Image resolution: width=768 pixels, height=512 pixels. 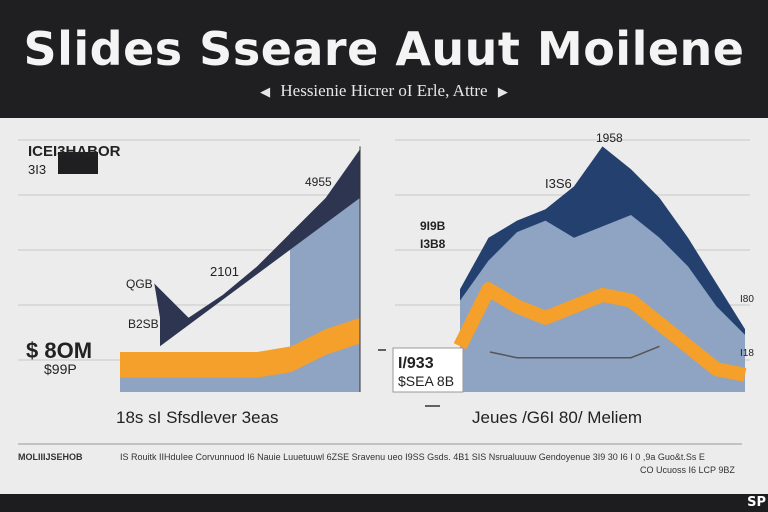 I want to click on page-title: Slides Sseare Auut Moilene, so click(x=384, y=49).